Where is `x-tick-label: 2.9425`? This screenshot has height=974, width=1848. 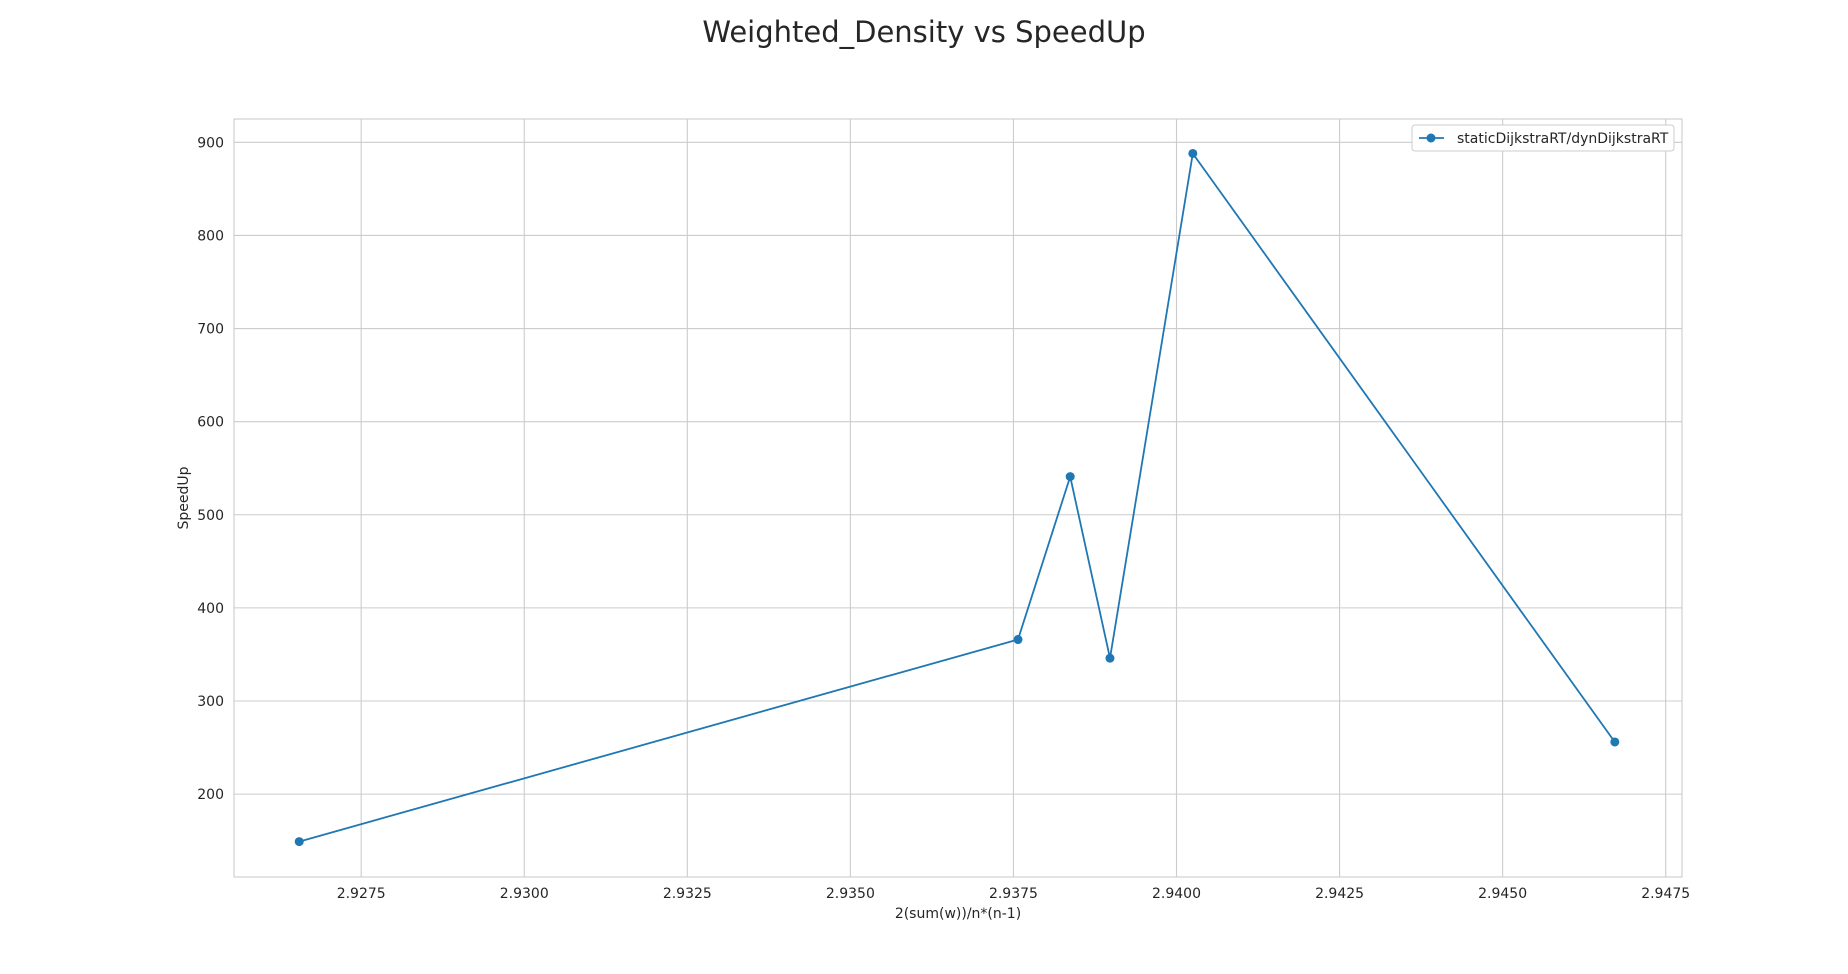
x-tick-label: 2.9425 is located at coordinates (1339, 894).